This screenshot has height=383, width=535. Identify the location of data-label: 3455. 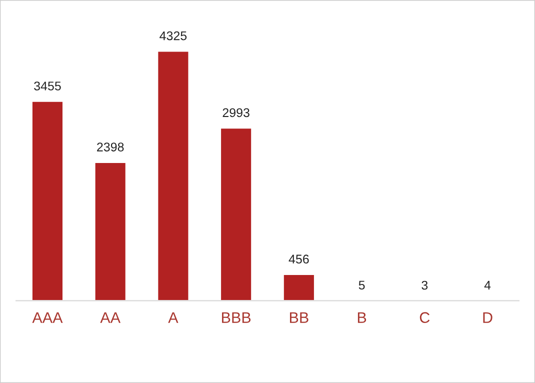
(47, 86).